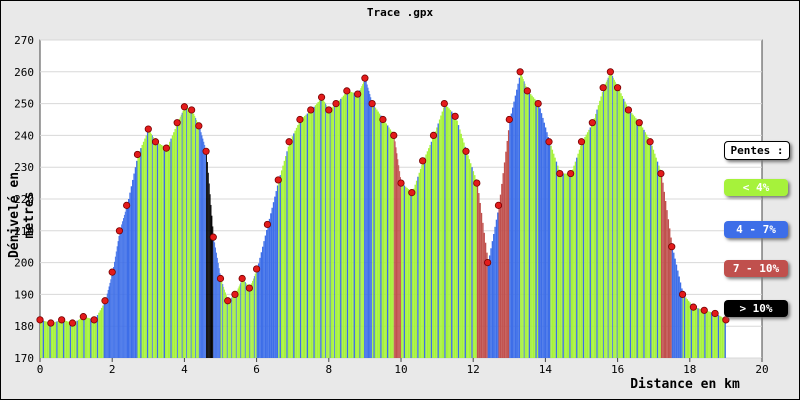 The width and height of the screenshot is (800, 400). Describe the element at coordinates (757, 150) in the screenshot. I see `legend-title: Pentes :` at that location.